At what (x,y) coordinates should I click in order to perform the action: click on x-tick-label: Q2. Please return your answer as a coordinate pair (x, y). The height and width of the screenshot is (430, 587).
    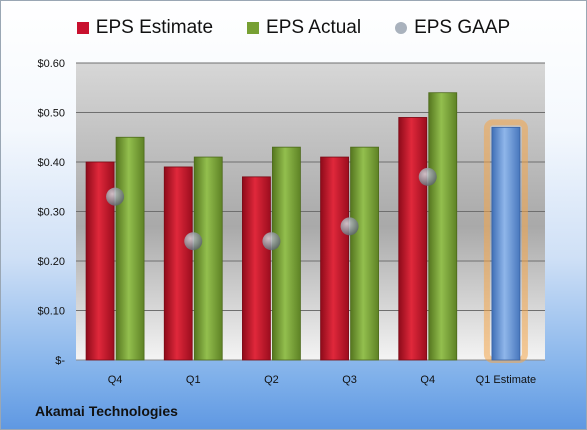
    Looking at the image, I should click on (271, 380).